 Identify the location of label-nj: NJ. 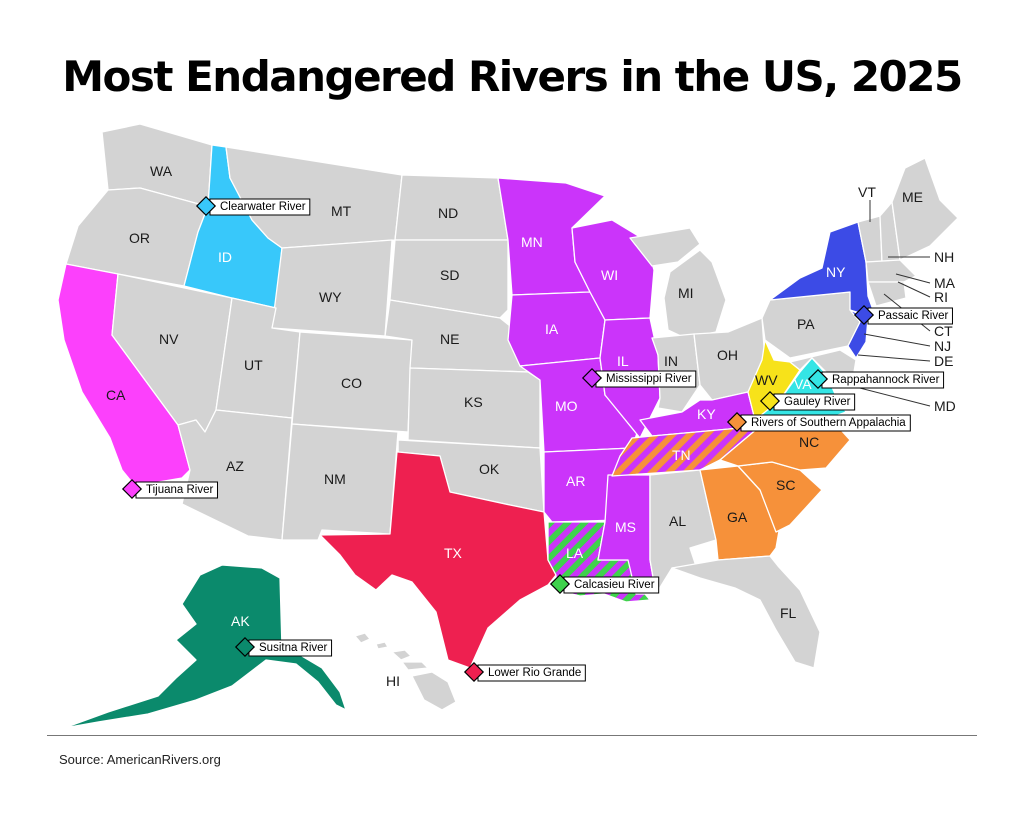
(942, 346).